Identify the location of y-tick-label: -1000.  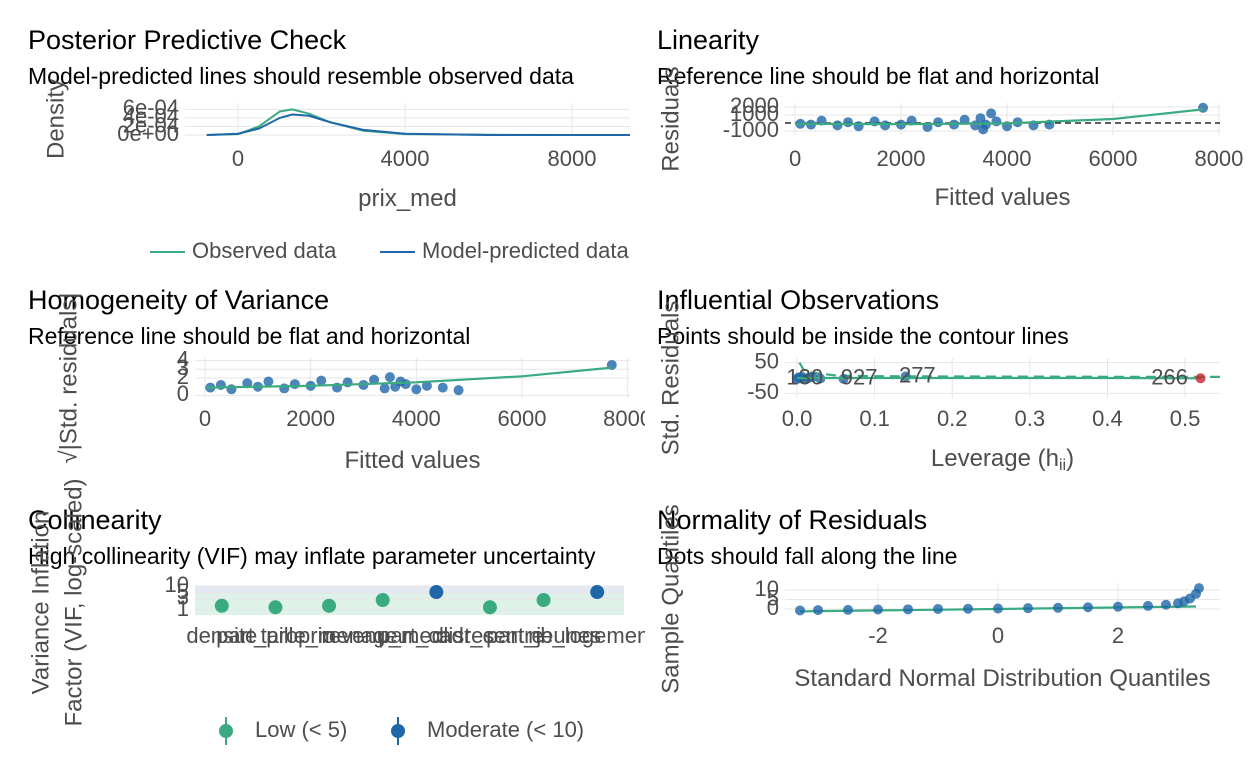
(751, 129).